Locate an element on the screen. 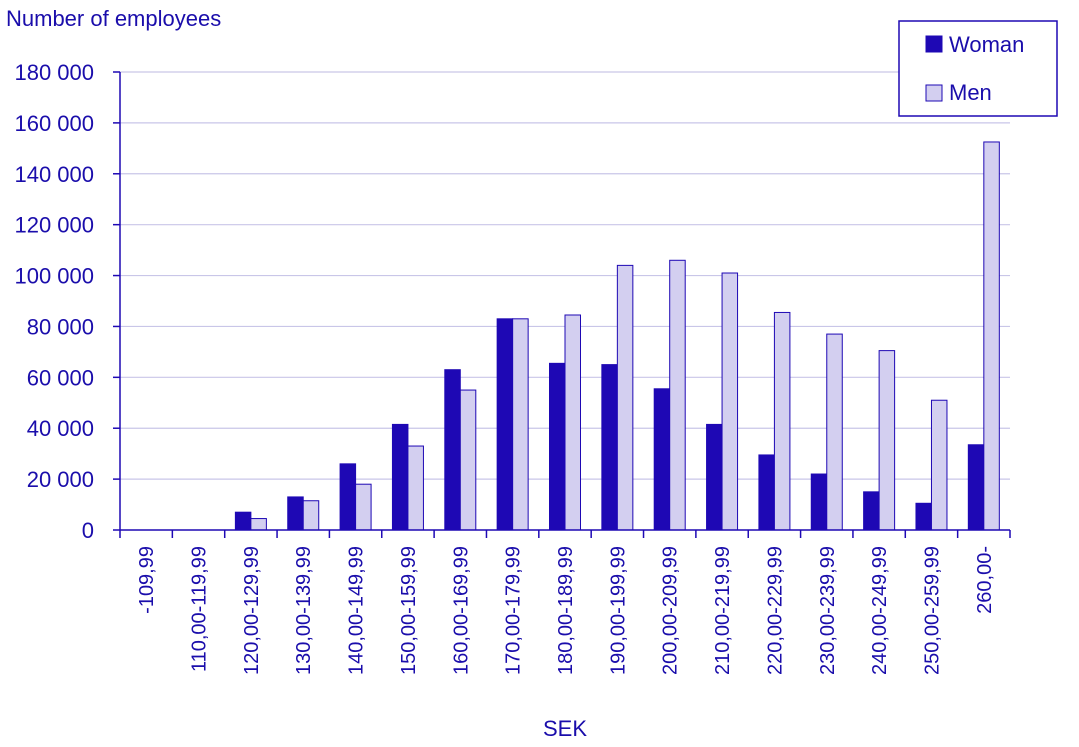 The height and width of the screenshot is (747, 1079). y-tick-label: 120 000 is located at coordinates (54, 225).